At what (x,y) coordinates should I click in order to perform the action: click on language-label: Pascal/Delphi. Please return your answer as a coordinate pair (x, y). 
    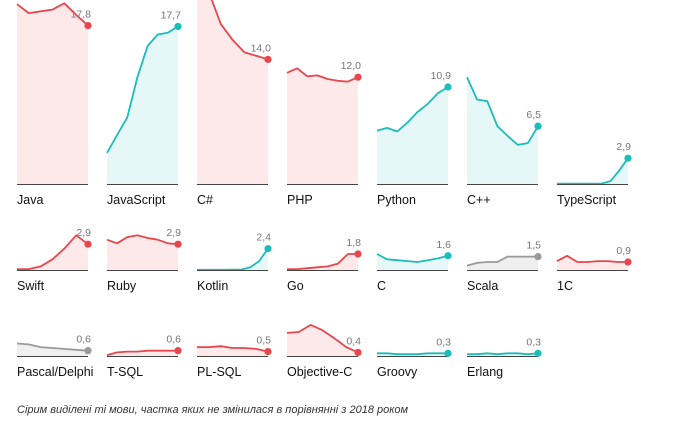
    Looking at the image, I should click on (55, 372).